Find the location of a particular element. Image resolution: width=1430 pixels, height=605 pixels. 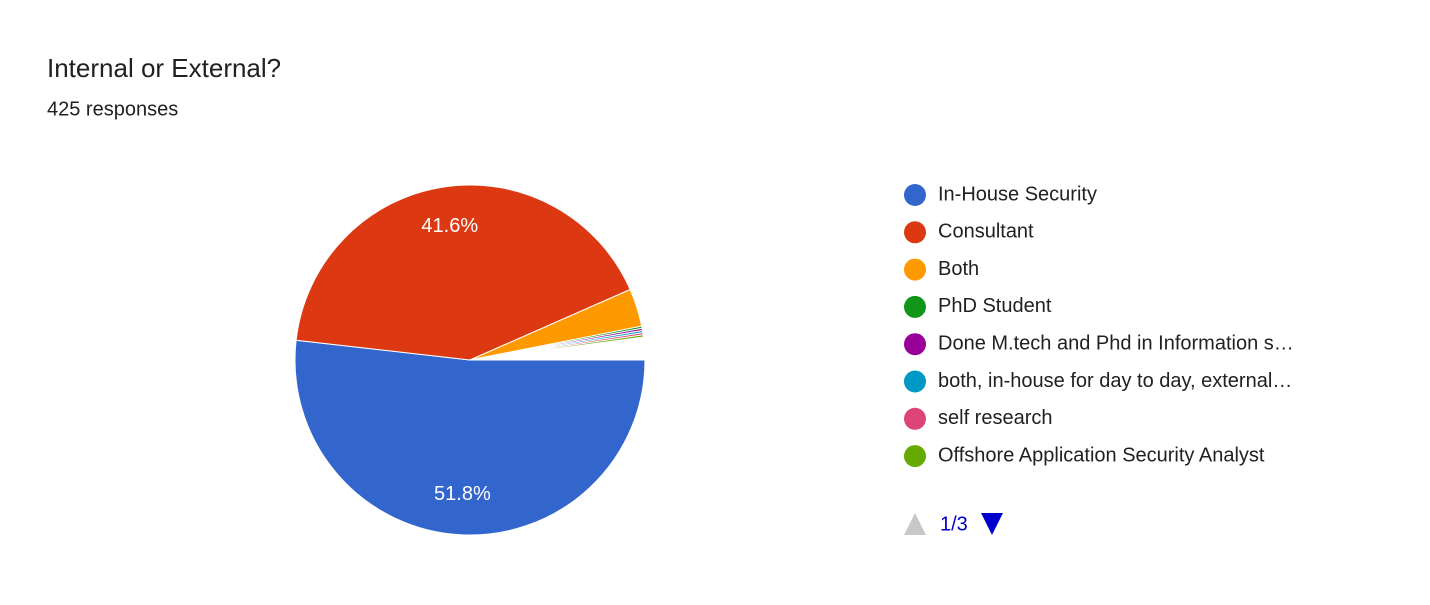

legend-label: Both is located at coordinates (958, 269).